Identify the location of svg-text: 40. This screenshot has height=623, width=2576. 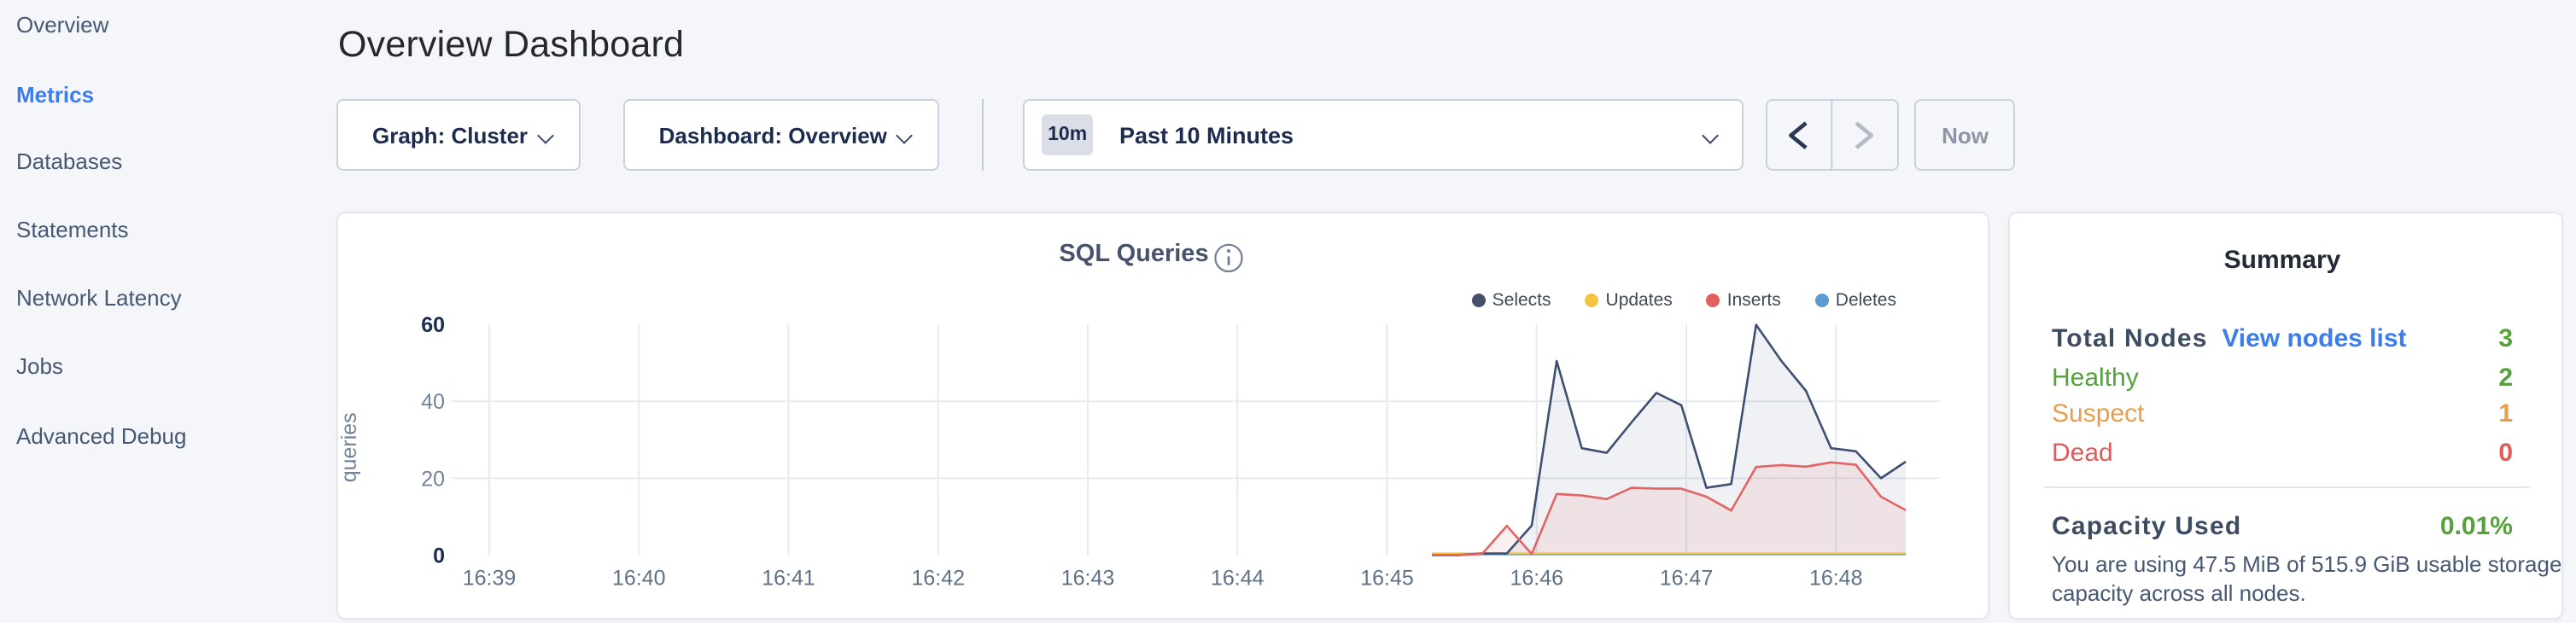
(433, 403).